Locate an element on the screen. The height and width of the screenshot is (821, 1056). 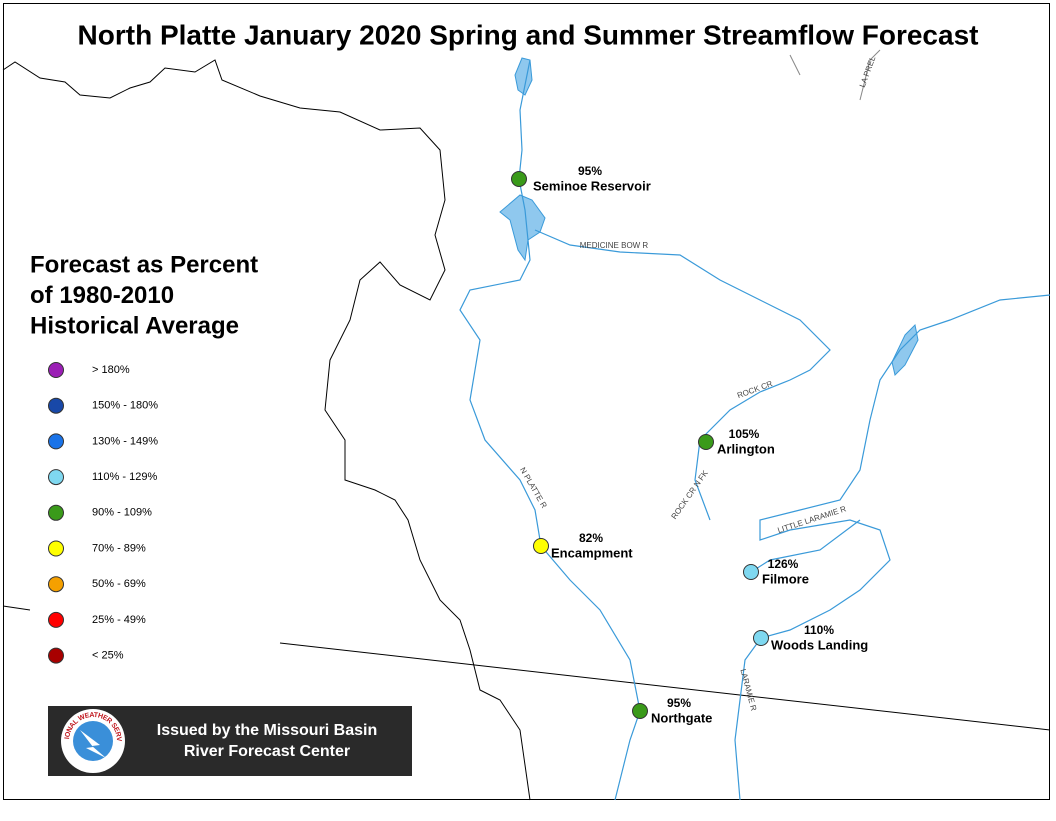
legend-label: 50% - 69% is located at coordinates (119, 584).